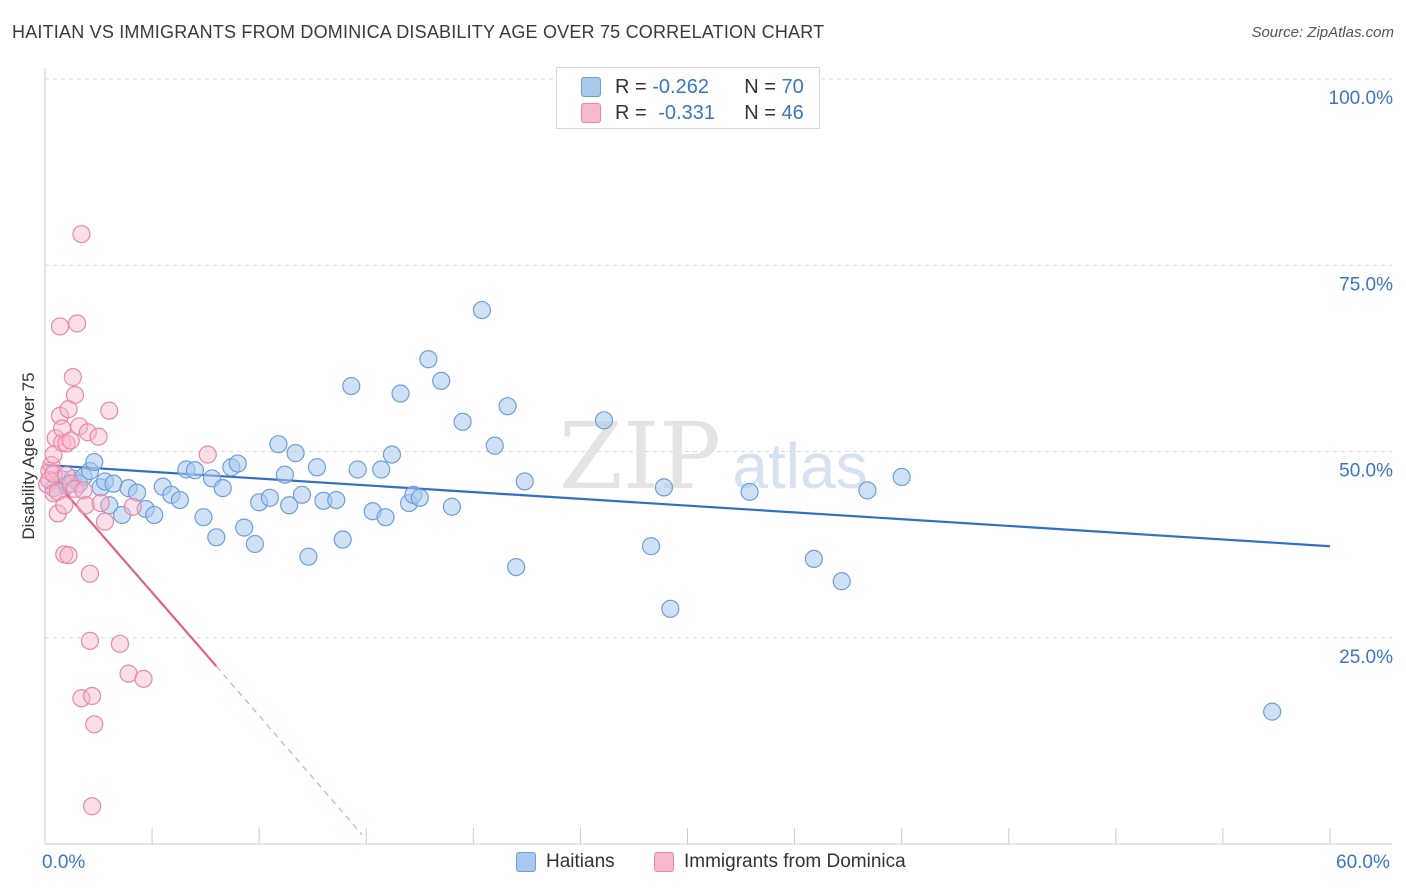 The width and height of the screenshot is (1406, 892). I want to click on y-tick-label: 75.0%, so click(1366, 284).